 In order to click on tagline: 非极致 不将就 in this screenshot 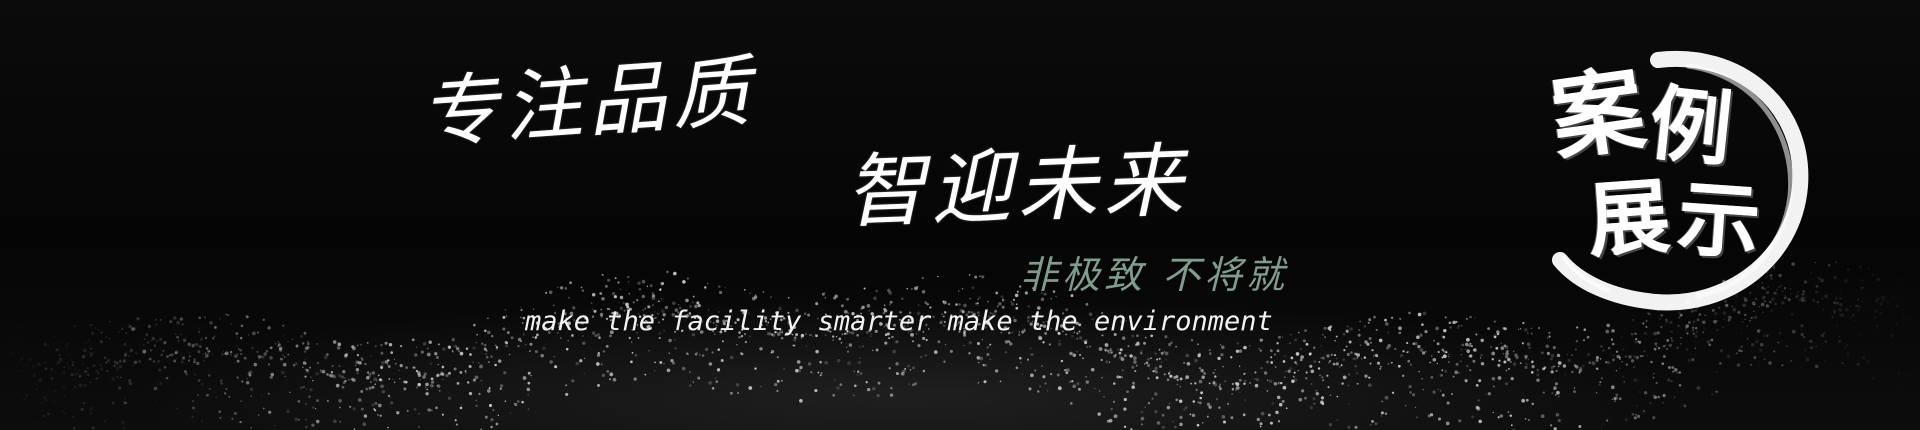, I will do `click(1154, 275)`.